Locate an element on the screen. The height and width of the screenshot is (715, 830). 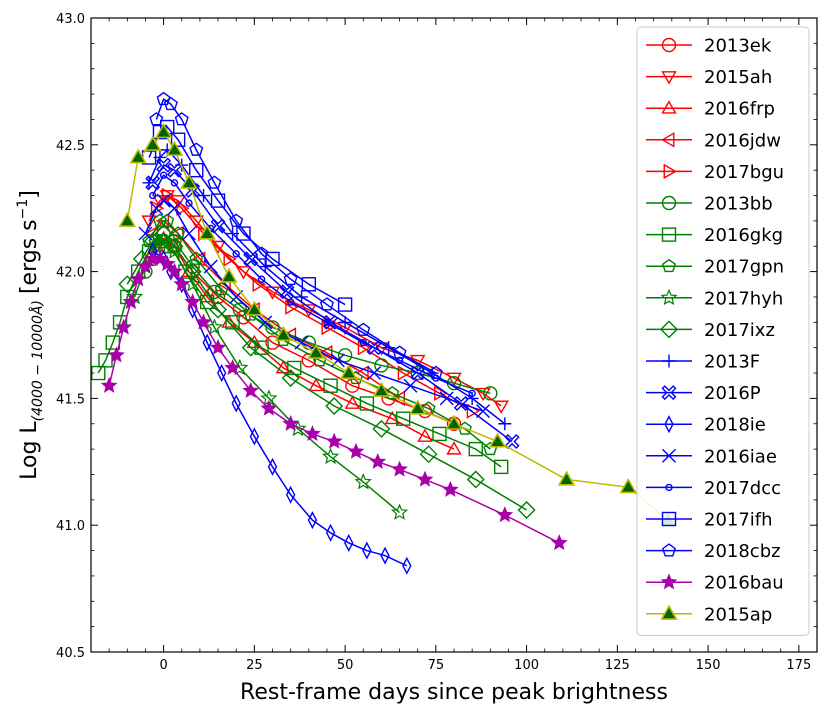
data-point-2016frp is located at coordinates (392, 417).